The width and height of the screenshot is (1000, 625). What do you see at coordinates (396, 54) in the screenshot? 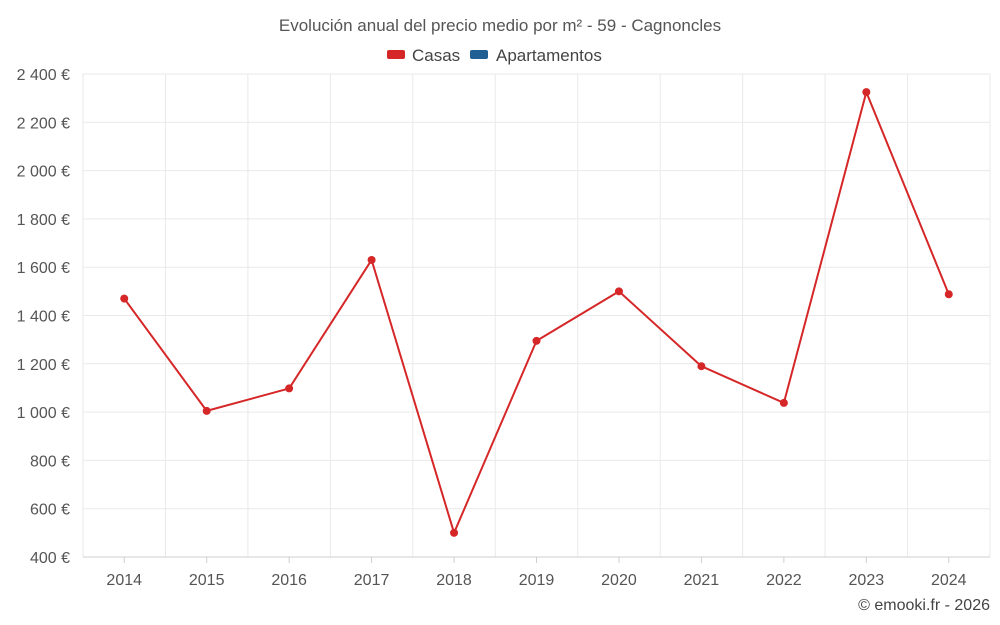
I see `legend-swatch-casas` at bounding box center [396, 54].